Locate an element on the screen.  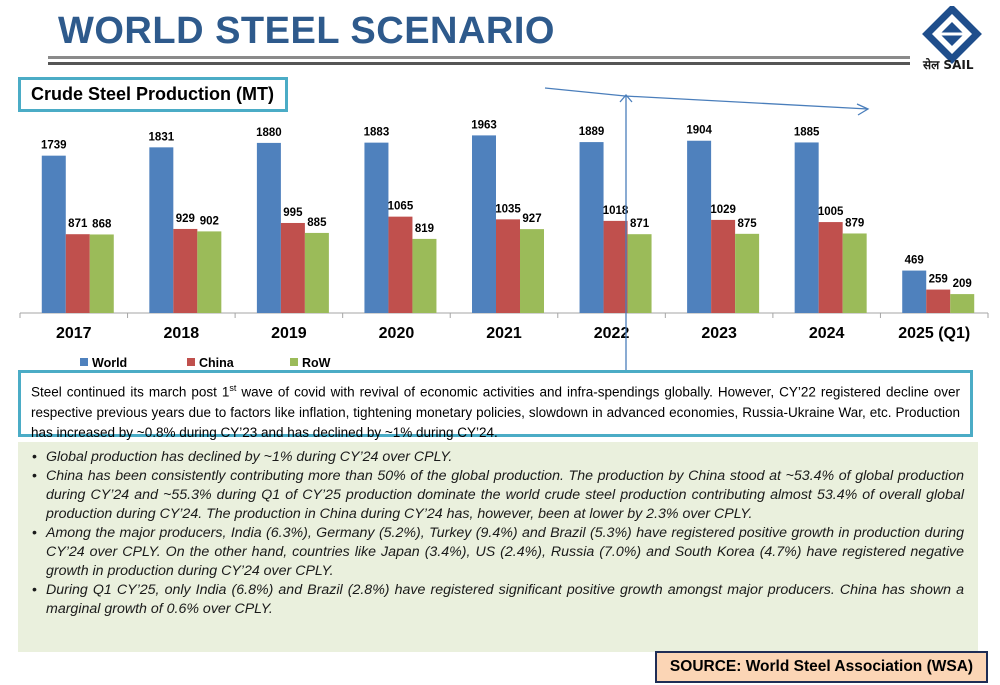
data-label-world: 1889 is located at coordinates (592, 132).